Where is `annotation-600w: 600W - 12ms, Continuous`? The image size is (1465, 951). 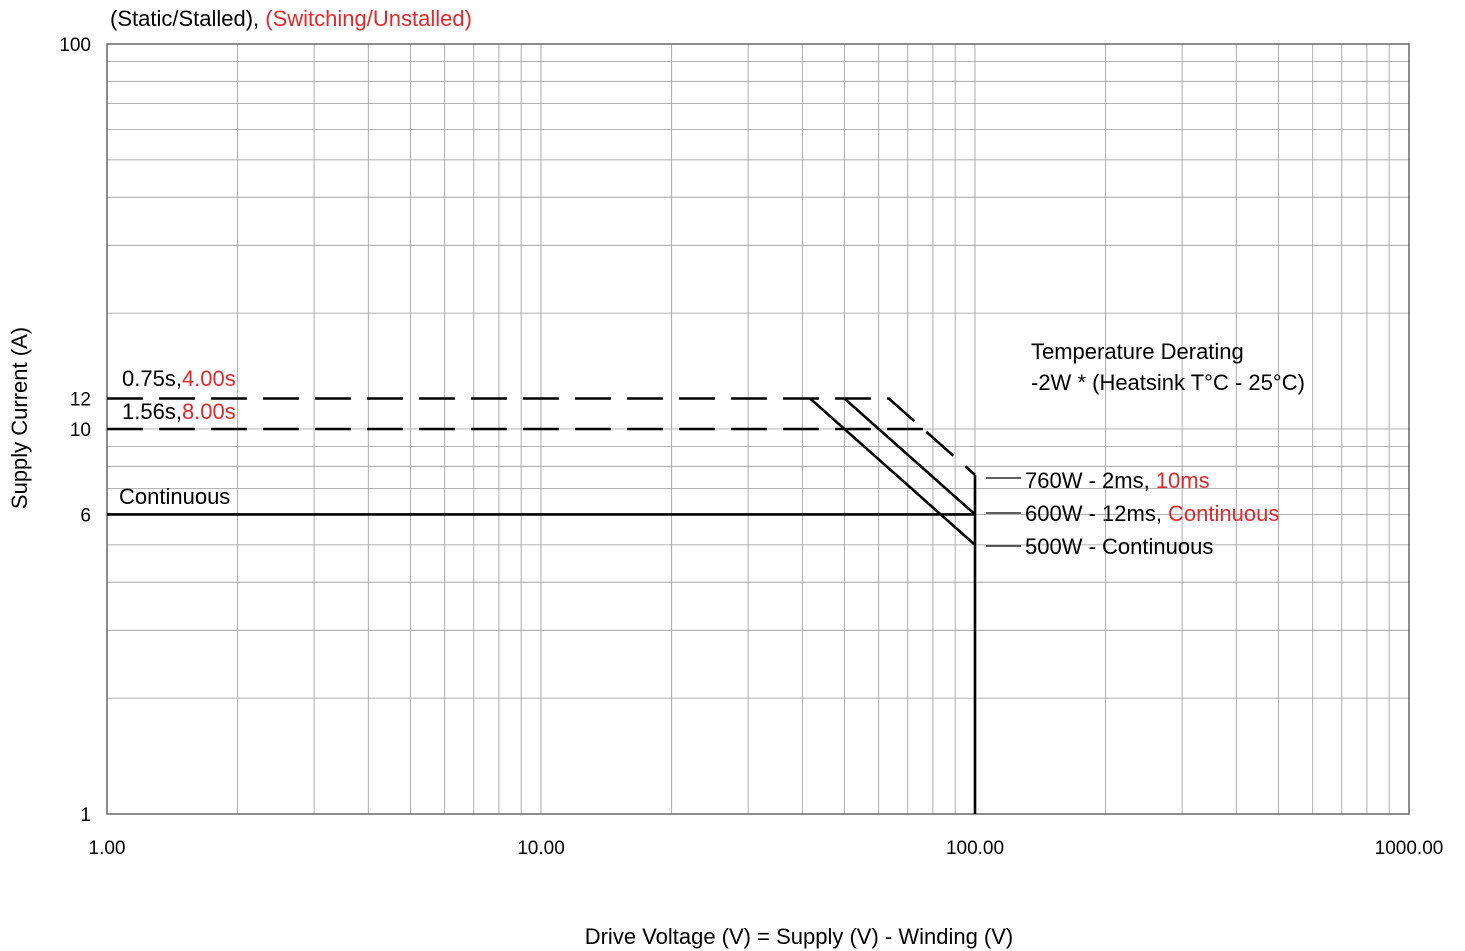 annotation-600w: 600W - 12ms, Continuous is located at coordinates (1152, 513).